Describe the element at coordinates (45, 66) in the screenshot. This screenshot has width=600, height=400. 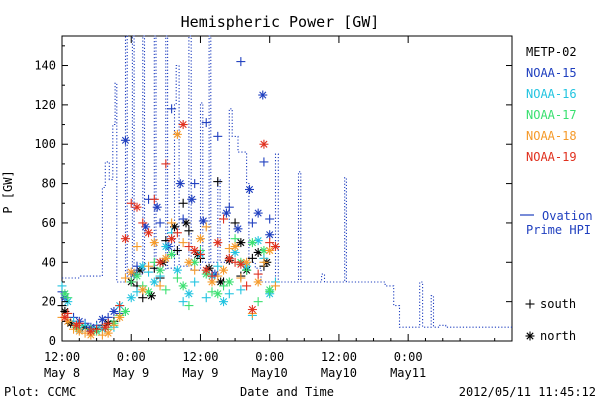
I see `y-tick-label: 140` at that location.